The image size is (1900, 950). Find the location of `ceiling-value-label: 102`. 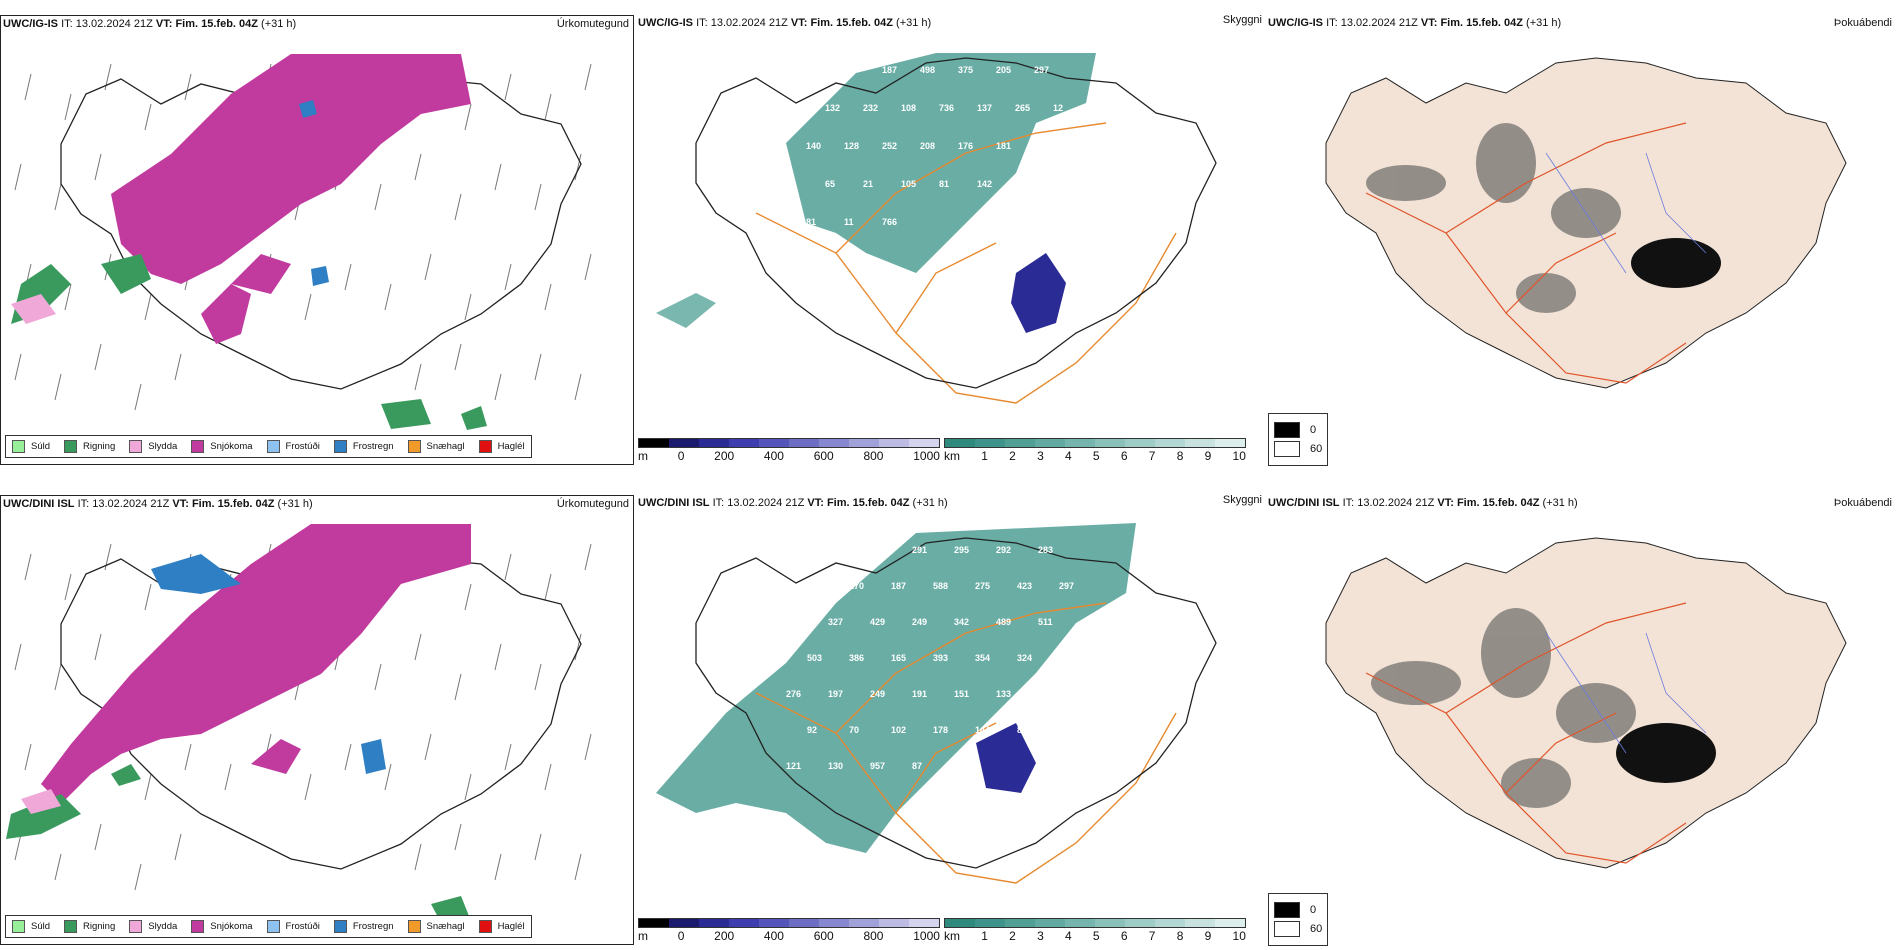

ceiling-value-label: 102 is located at coordinates (898, 730).